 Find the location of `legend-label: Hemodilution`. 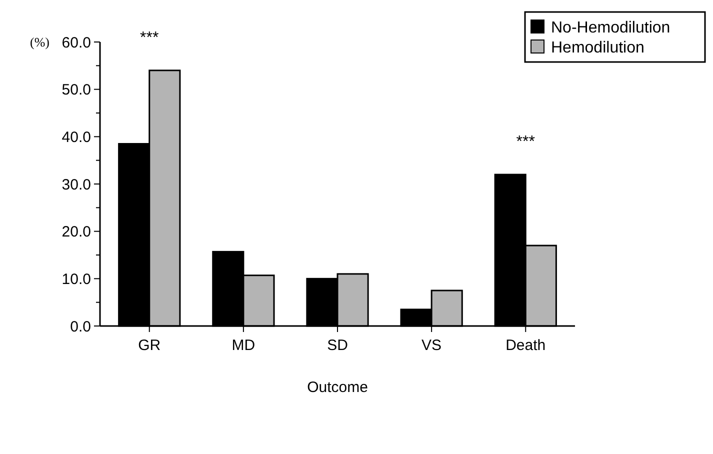

legend-label: Hemodilution is located at coordinates (597, 48).